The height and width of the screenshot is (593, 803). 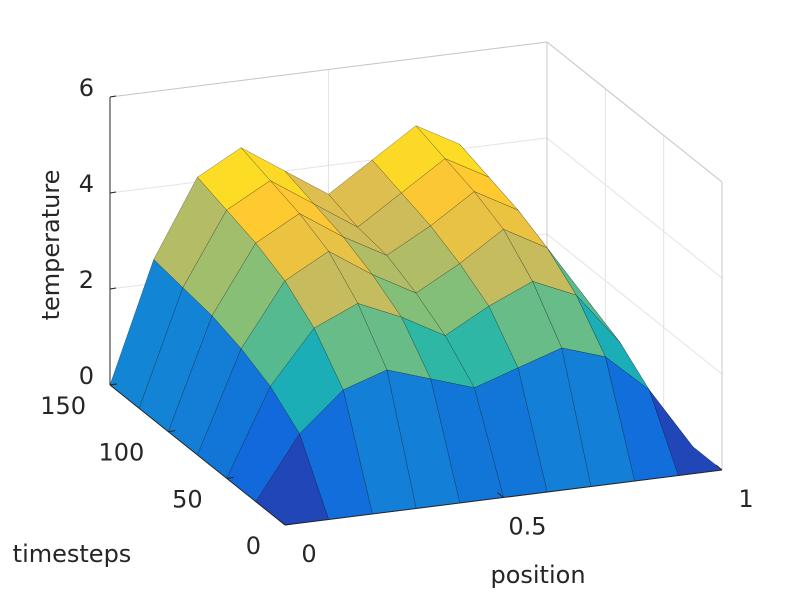 I want to click on x-tick-label: 0, so click(x=308, y=554).